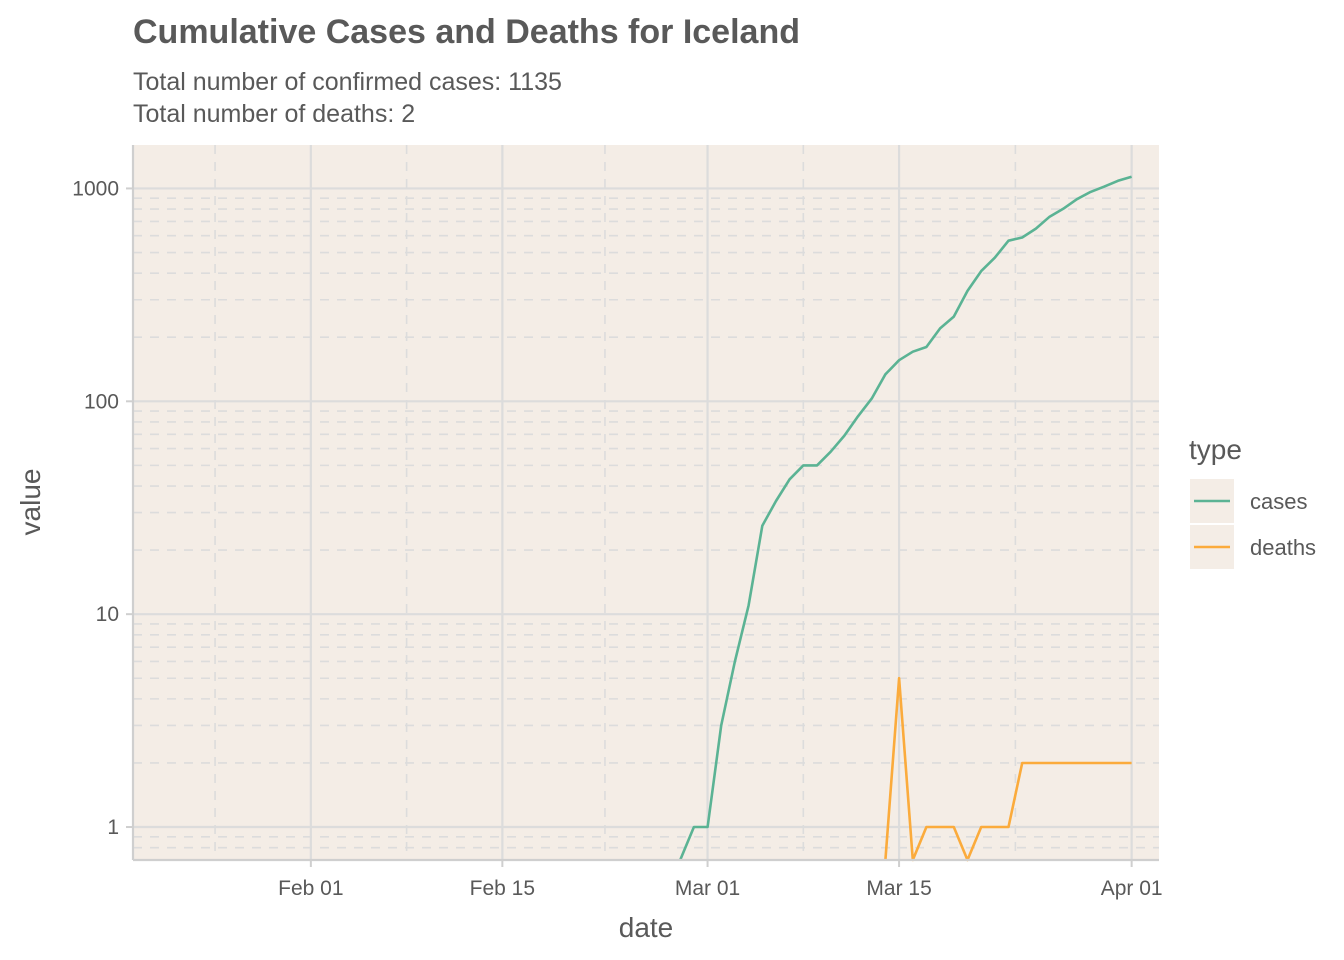  What do you see at coordinates (898, 888) in the screenshot?
I see `x-tick-label-3: Mar 15` at bounding box center [898, 888].